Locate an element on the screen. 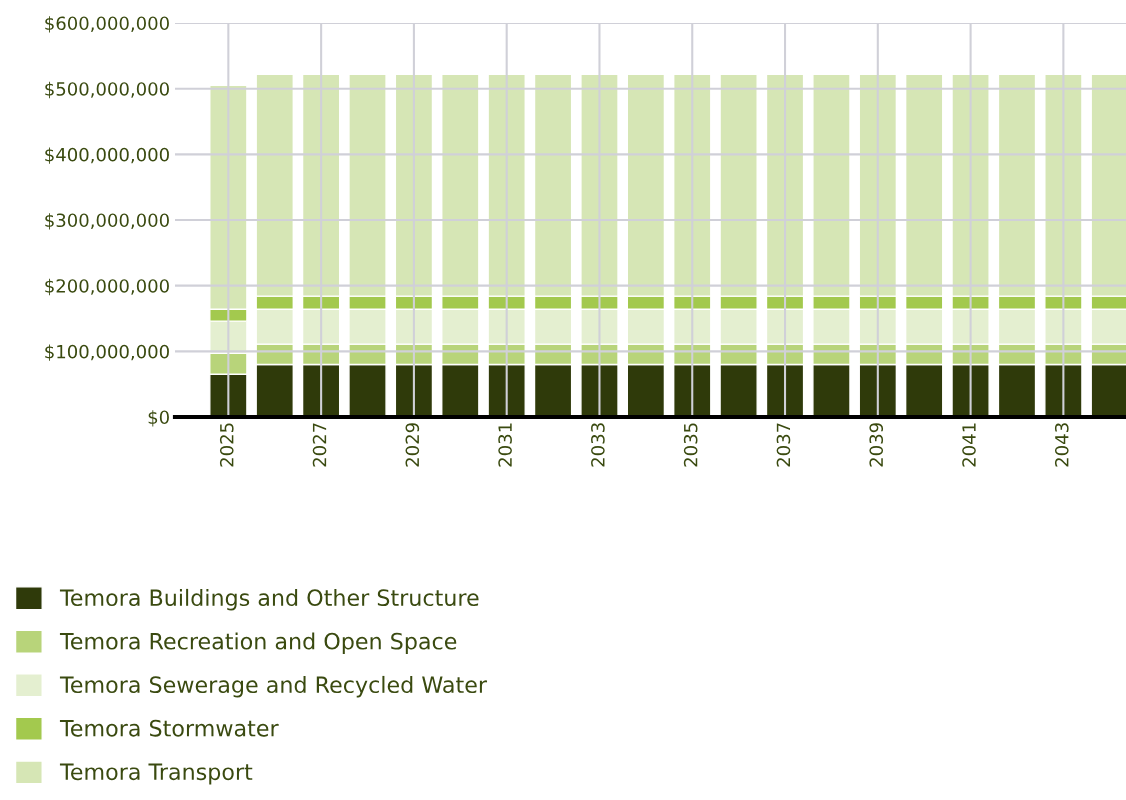 The image size is (1126, 800). x-tick-label: 2031 is located at coordinates (505, 445).